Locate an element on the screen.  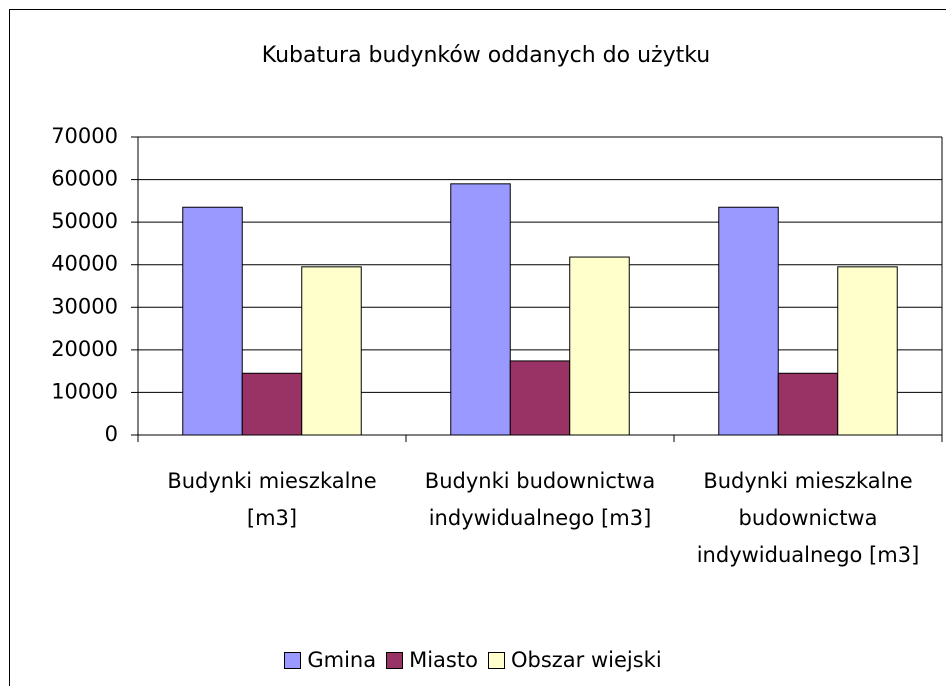
y-tick-label: 0 is located at coordinates (111, 434).